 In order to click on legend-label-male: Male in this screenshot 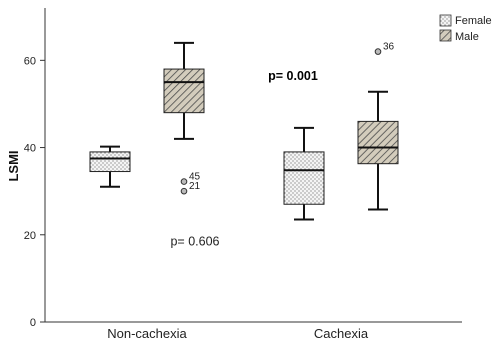, I will do `click(467, 37)`.